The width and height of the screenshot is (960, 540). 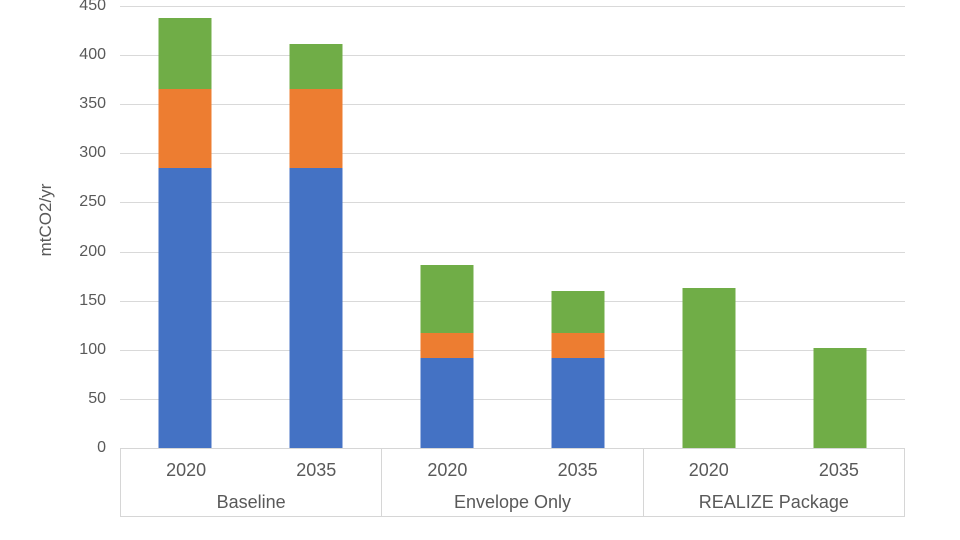 What do you see at coordinates (92, 349) in the screenshot?
I see `y-tick-label: 100` at bounding box center [92, 349].